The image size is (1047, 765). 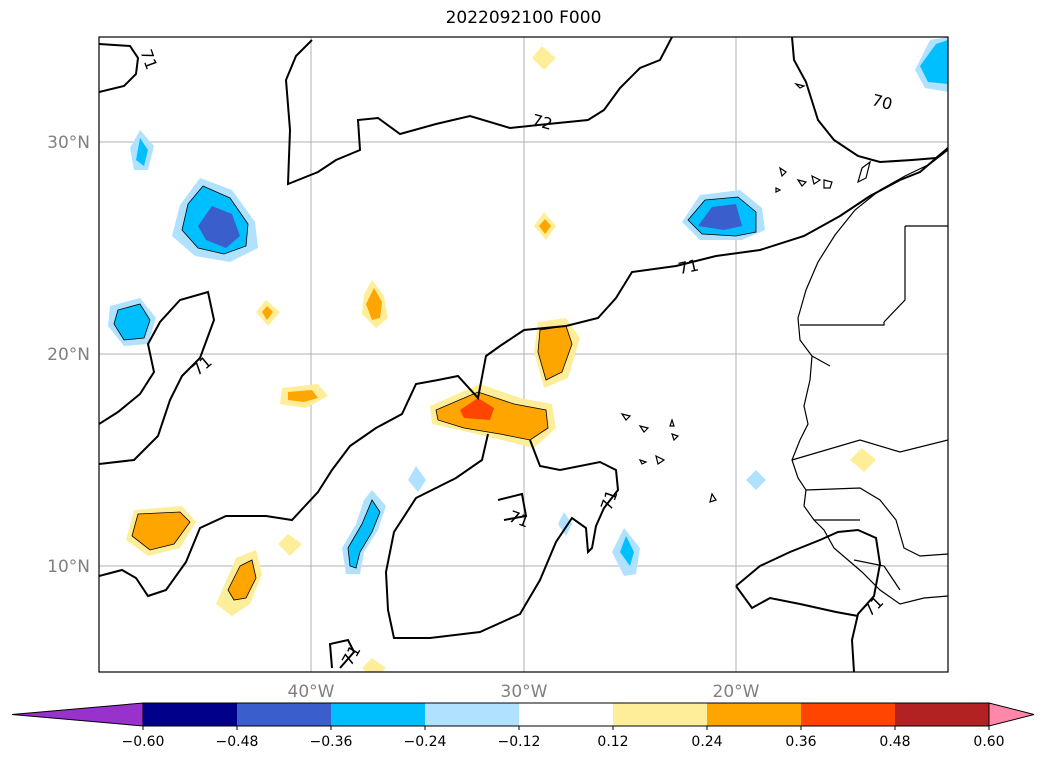 I want to click on colorbar-tick-label: −0.36, so click(x=331, y=742).